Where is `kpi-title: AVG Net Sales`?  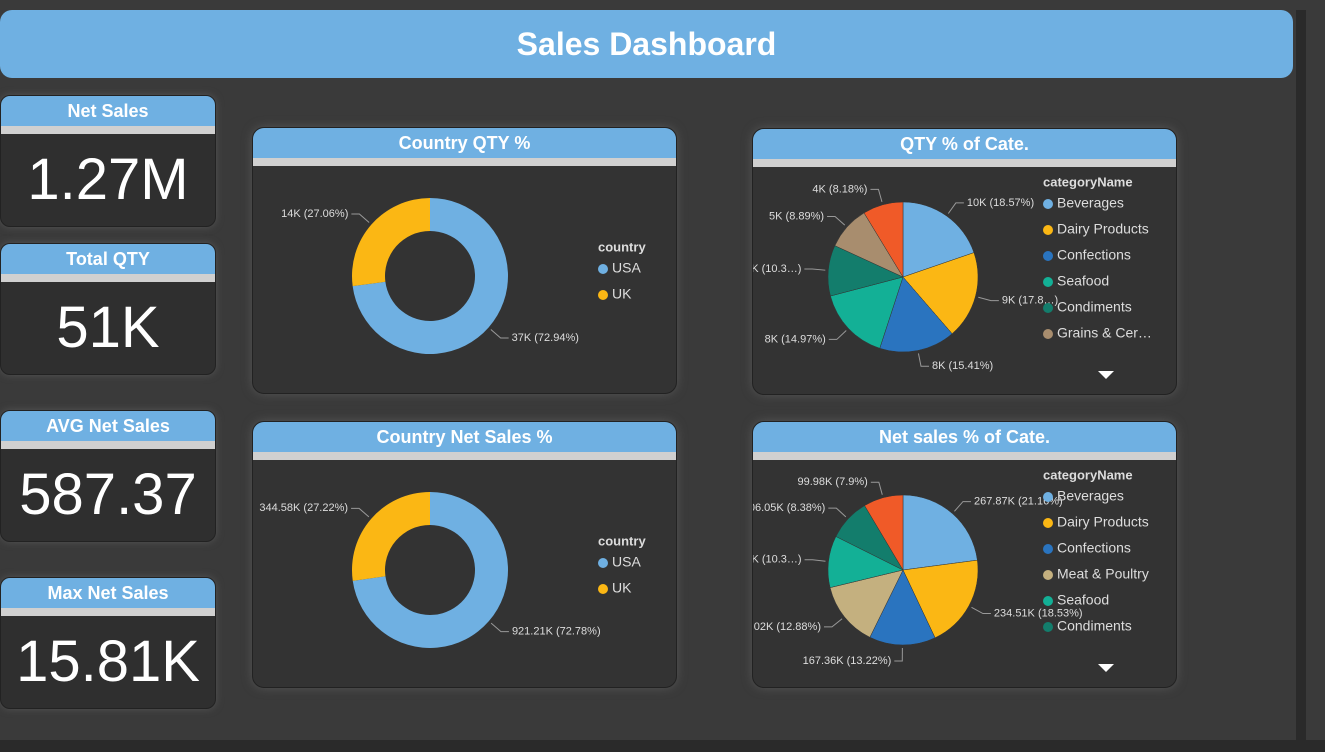 kpi-title: AVG Net Sales is located at coordinates (108, 430).